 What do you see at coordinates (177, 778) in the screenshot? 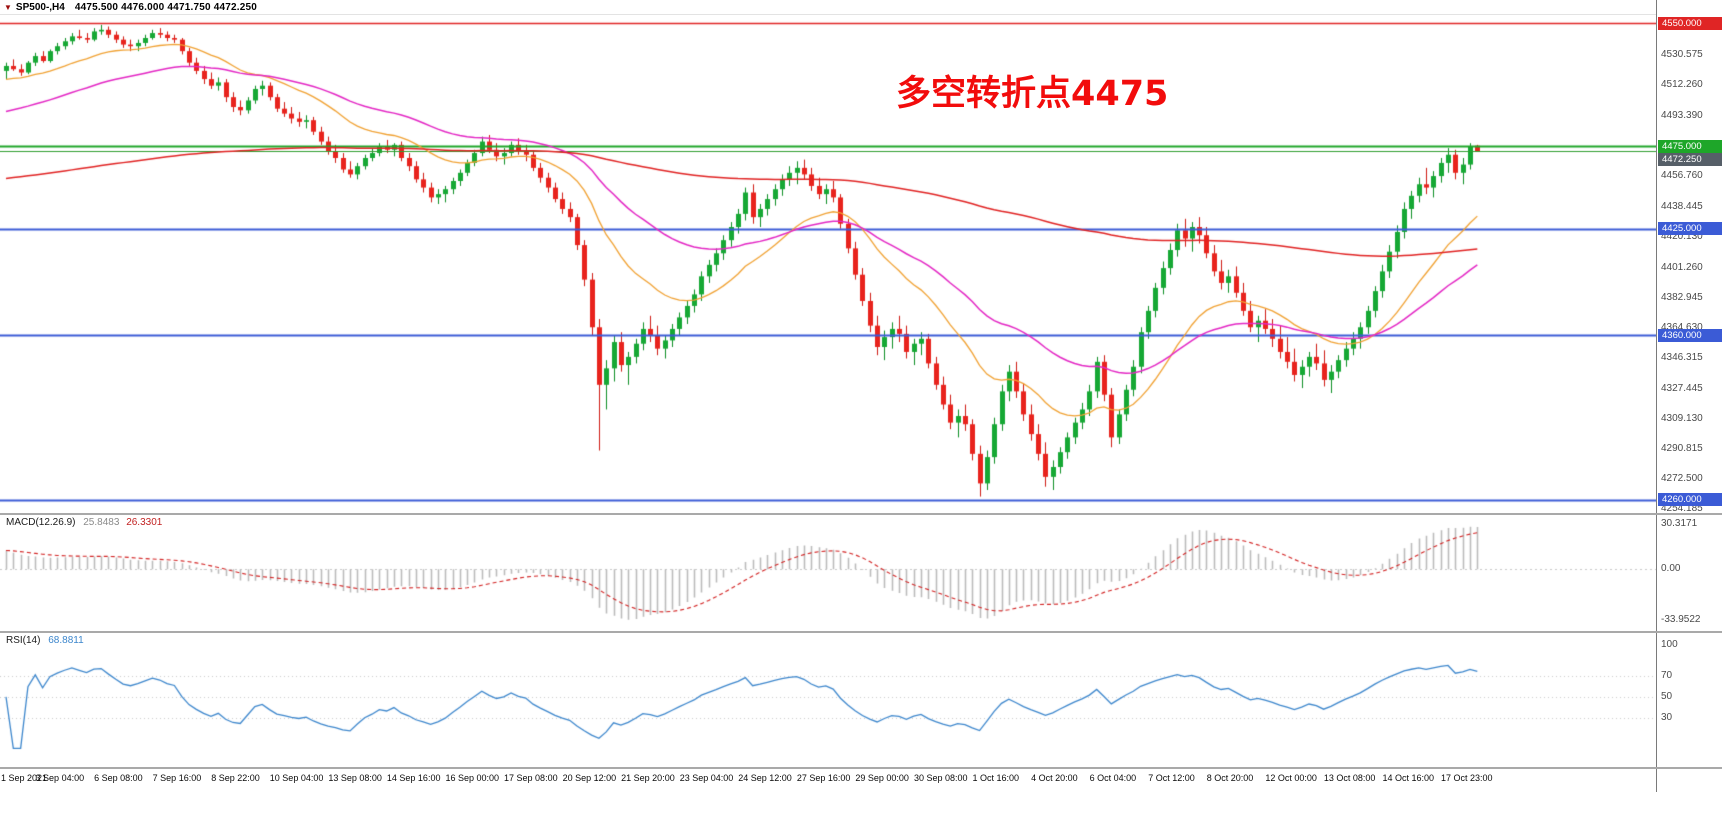
I see `time-axis-label: 7 Sep 16:00` at bounding box center [177, 778].